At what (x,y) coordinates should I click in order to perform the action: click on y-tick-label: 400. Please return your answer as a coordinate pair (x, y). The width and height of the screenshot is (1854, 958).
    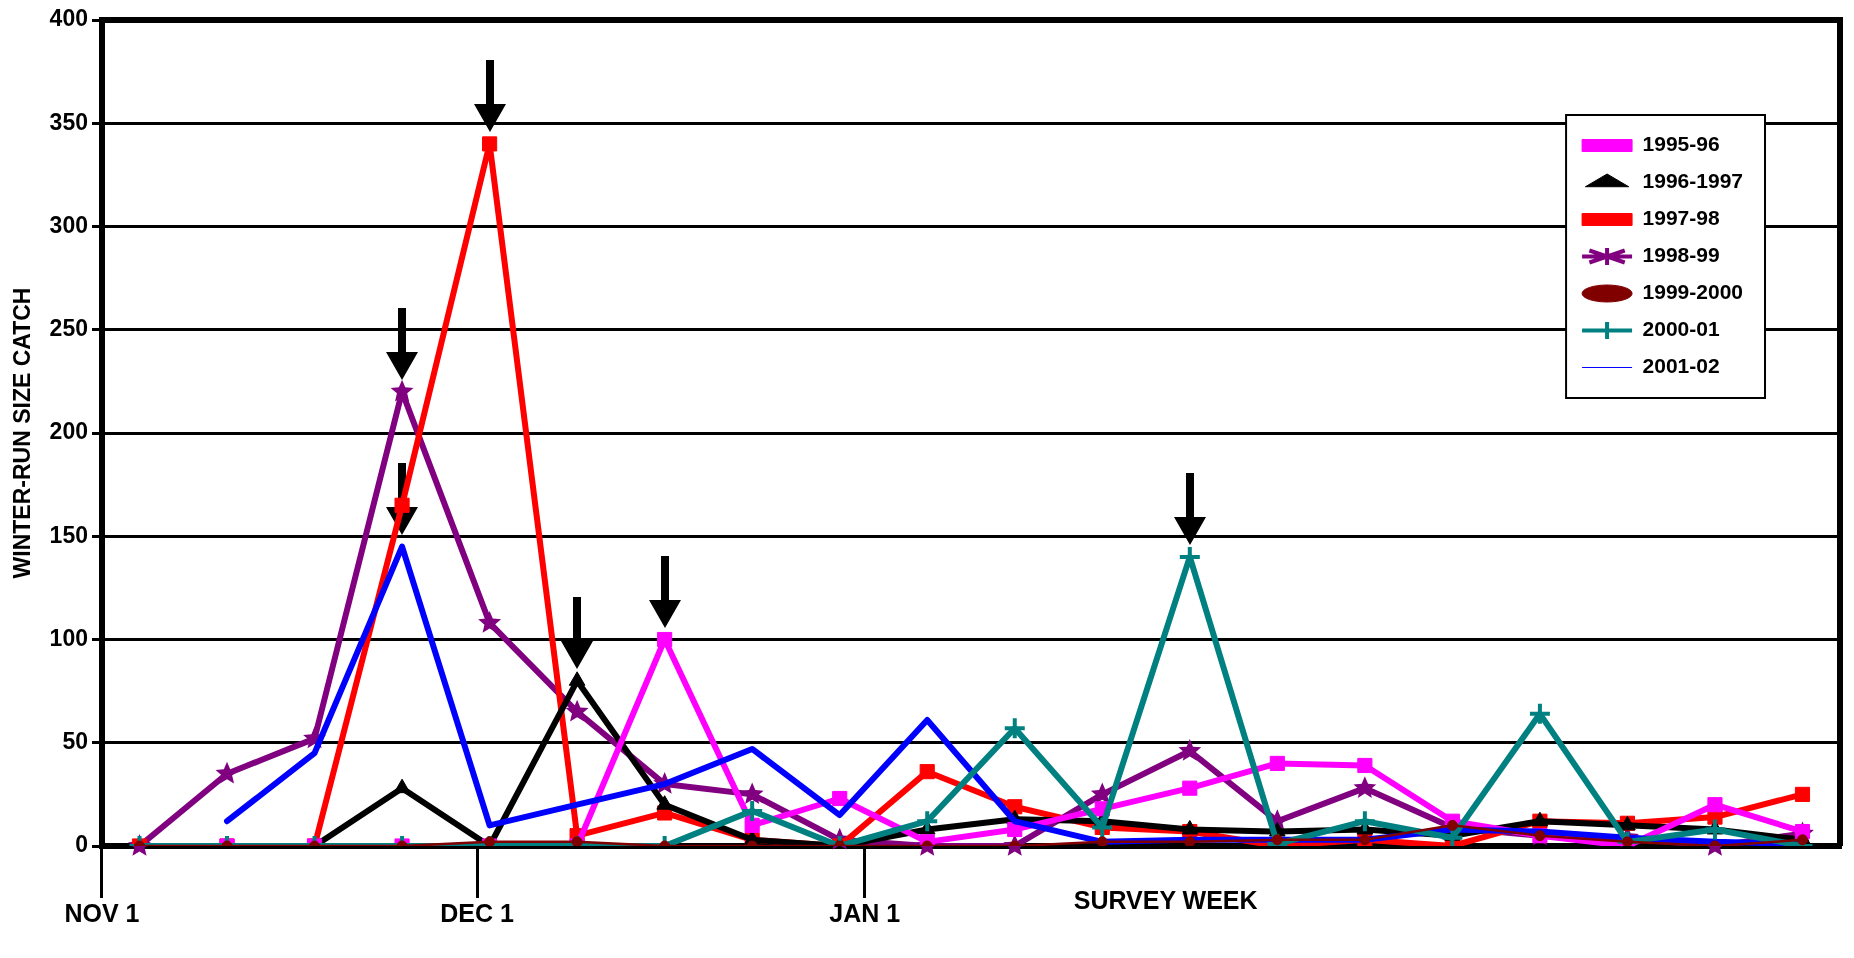
    Looking at the image, I should click on (68, 18).